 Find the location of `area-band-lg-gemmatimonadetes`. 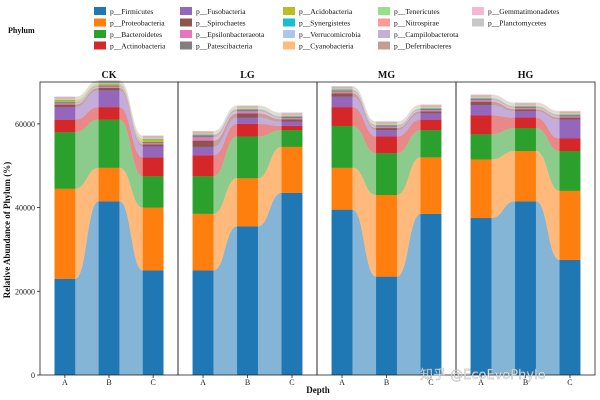

area-band-lg-gemmatimonadetes is located at coordinates (247, 118).